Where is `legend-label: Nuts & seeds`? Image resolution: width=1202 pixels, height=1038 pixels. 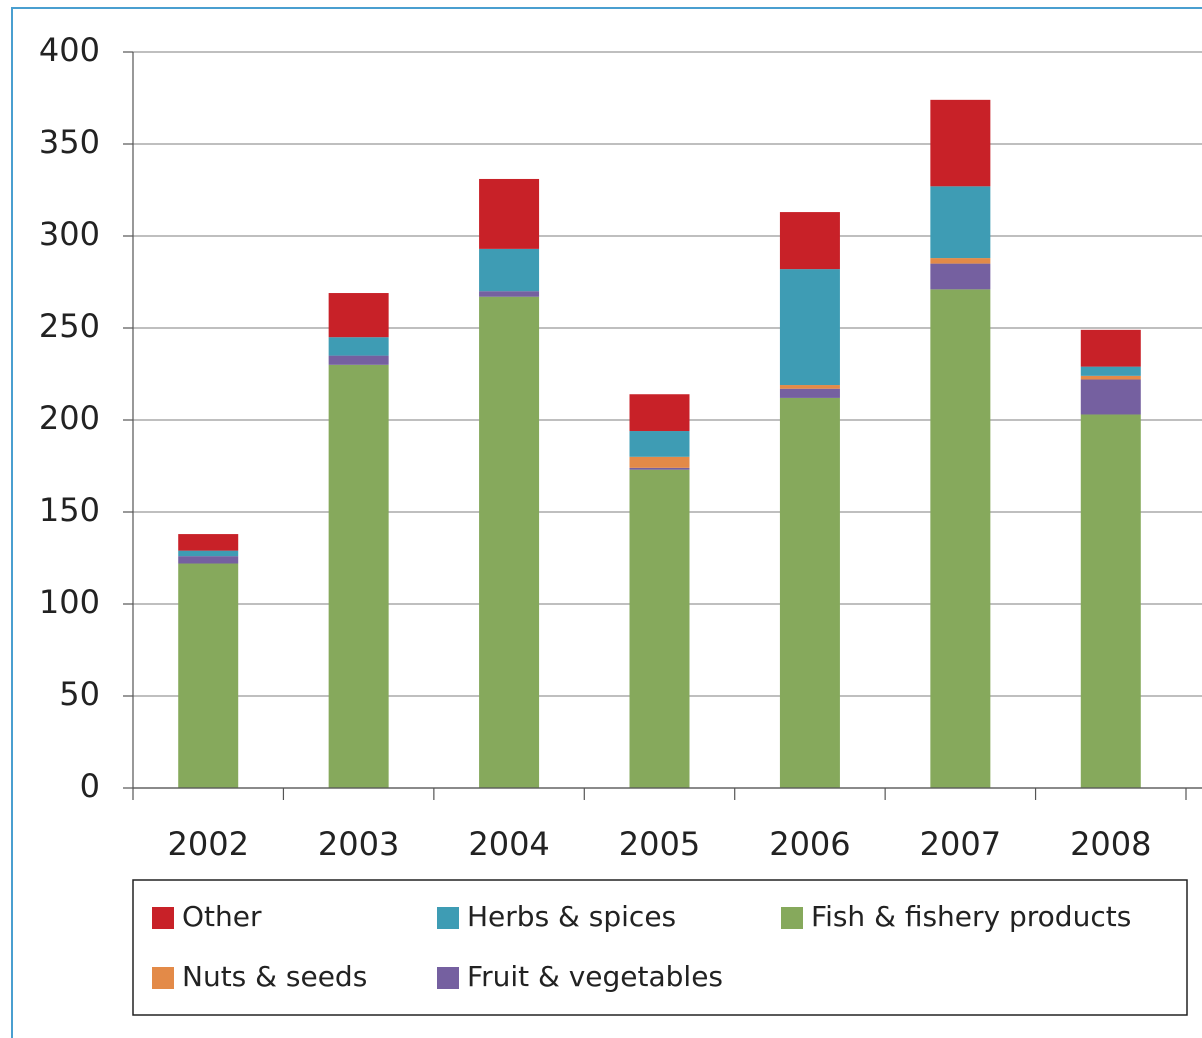
legend-label: Nuts & seeds is located at coordinates (274, 976).